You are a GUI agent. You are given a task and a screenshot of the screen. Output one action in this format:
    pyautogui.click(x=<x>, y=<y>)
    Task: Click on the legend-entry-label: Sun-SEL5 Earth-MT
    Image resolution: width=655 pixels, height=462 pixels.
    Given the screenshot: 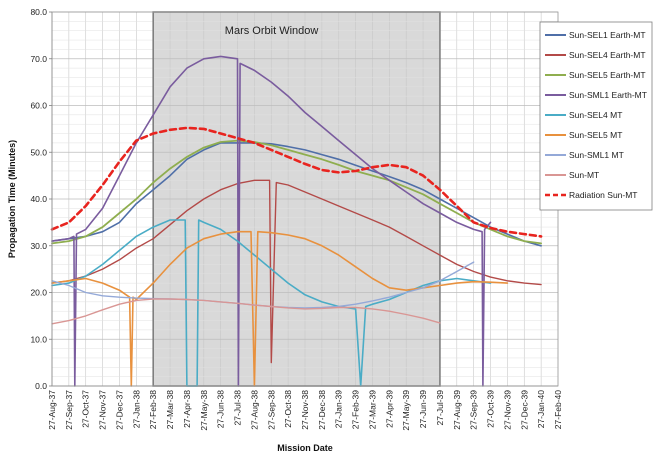 What is the action you would take?
    pyautogui.click(x=607, y=75)
    